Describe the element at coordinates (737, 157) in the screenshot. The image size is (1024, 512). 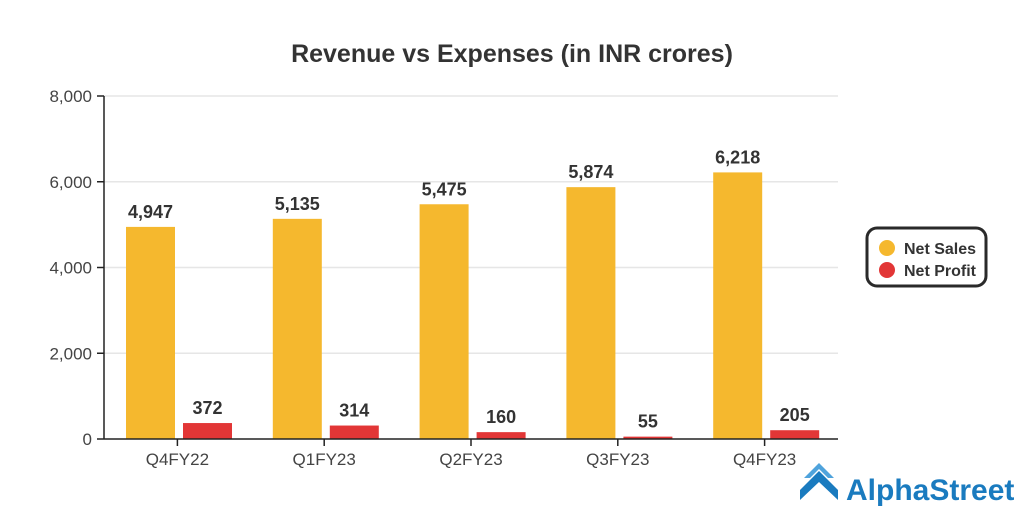
I see `data-label-net-sales: 6,218` at that location.